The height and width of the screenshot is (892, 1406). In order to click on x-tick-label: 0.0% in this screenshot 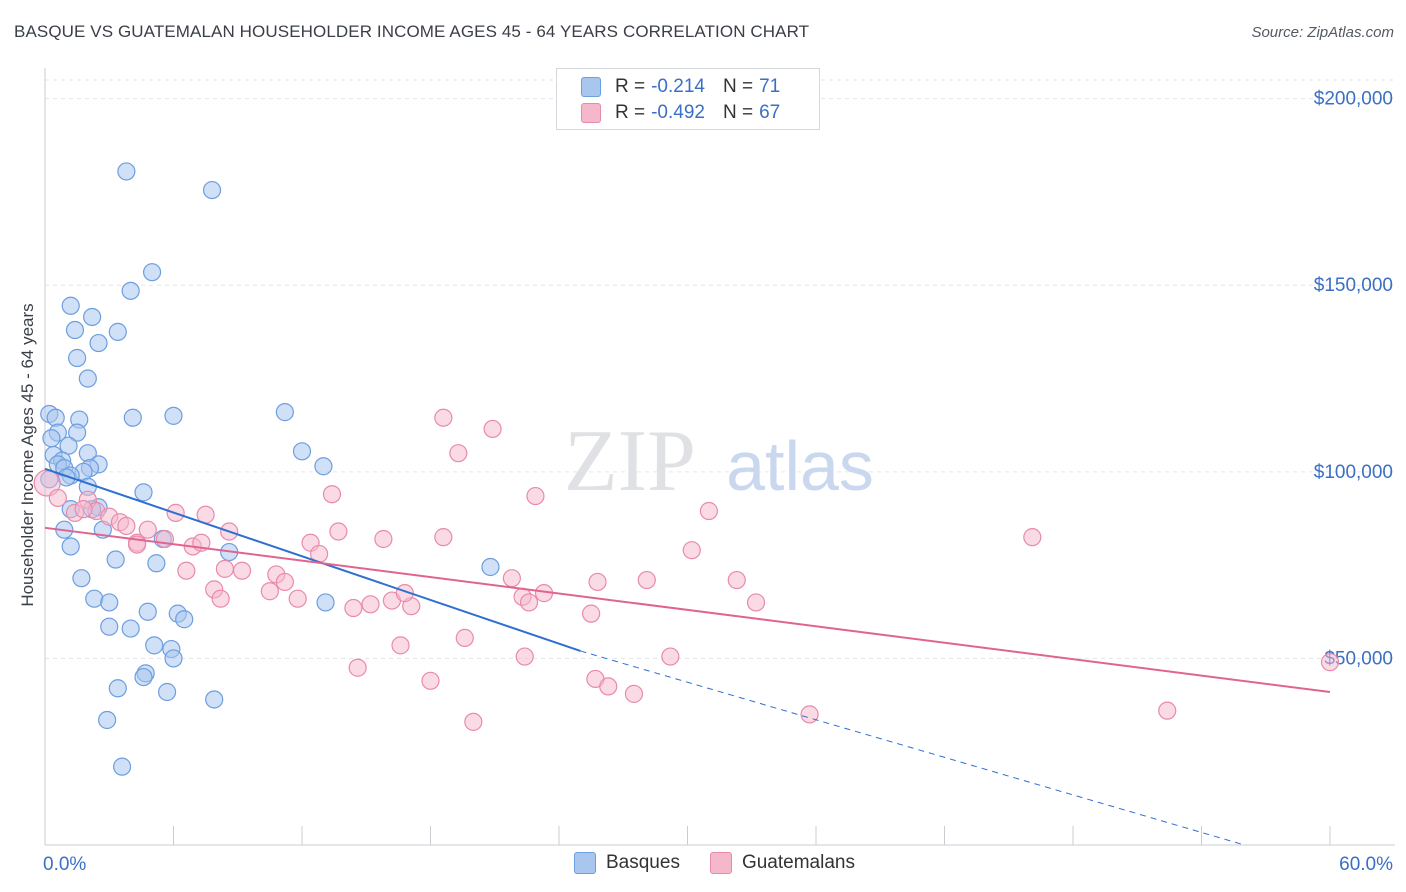, I will do `click(64, 864)`.